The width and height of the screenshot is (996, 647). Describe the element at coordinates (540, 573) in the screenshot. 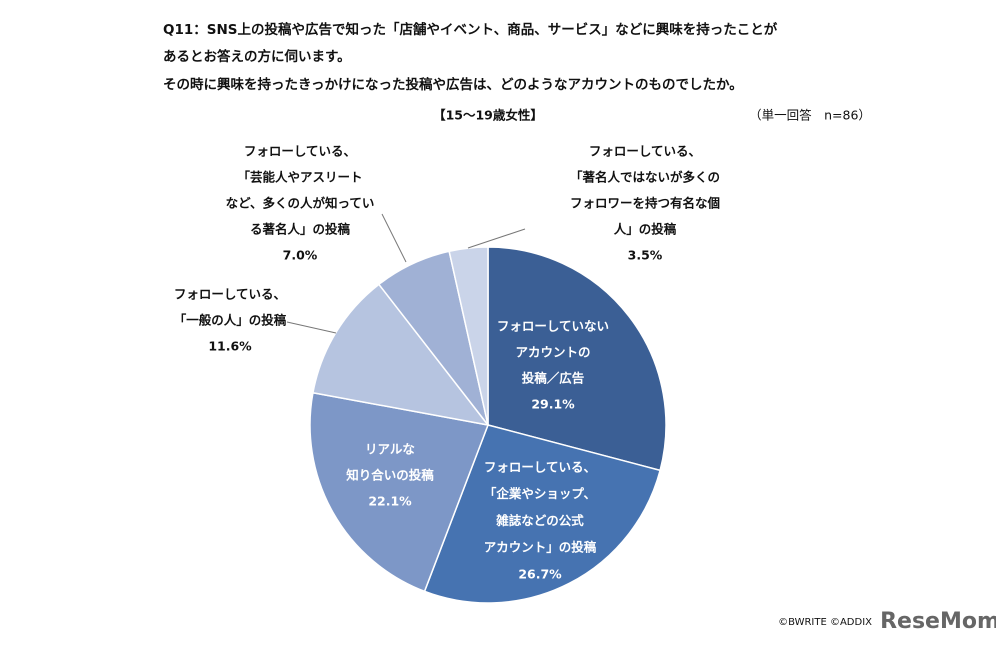

I see `value-label: 26.7%` at that location.